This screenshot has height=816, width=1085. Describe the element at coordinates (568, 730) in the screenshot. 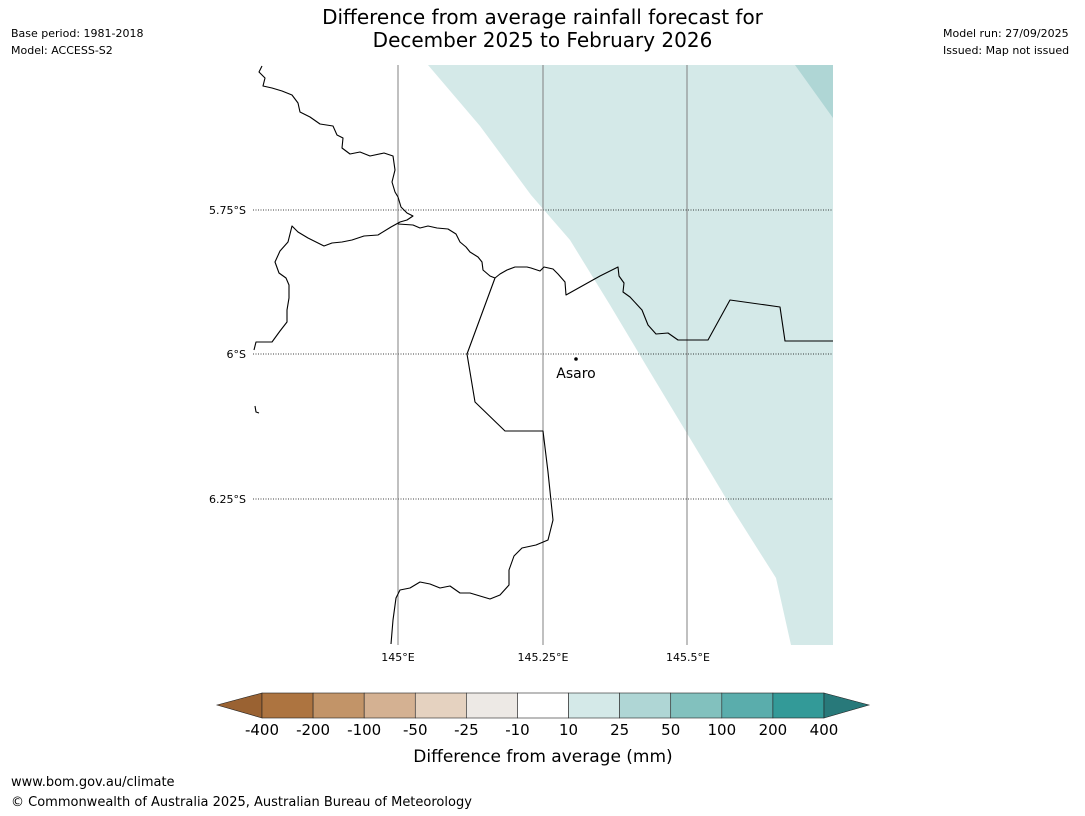

I see `colorbar-tick-label: 10` at that location.